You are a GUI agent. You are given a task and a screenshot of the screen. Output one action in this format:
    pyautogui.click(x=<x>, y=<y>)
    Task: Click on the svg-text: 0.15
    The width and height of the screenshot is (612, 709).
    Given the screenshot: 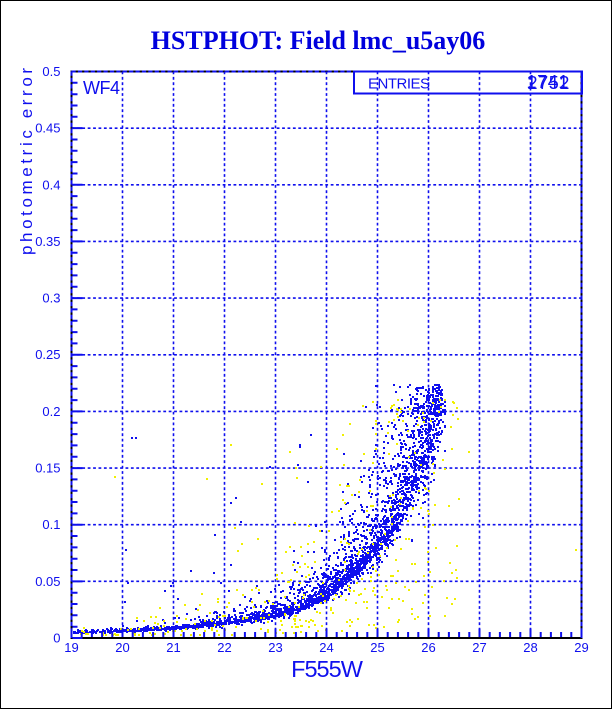 What is the action you would take?
    pyautogui.click(x=47, y=468)
    